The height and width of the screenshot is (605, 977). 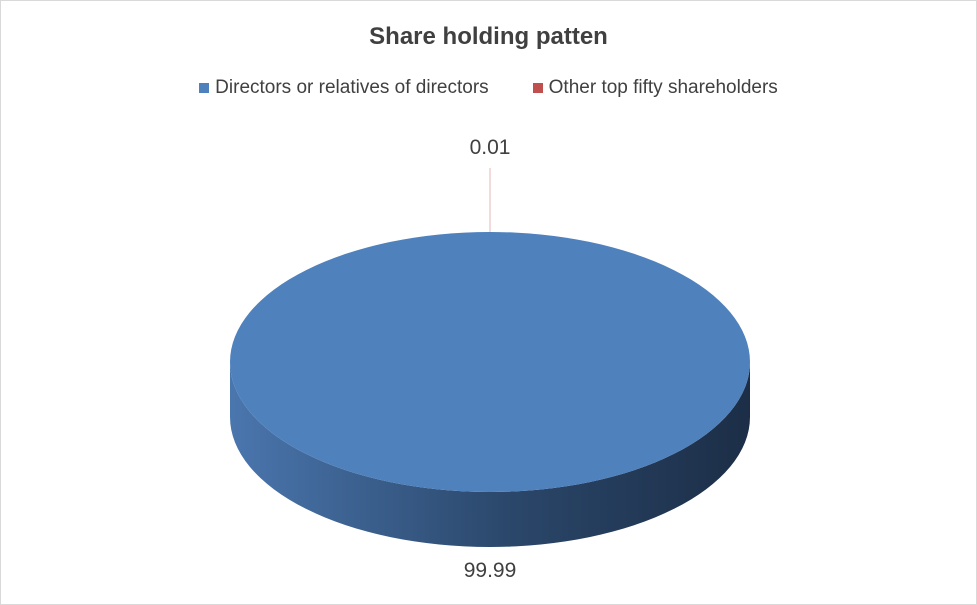 I want to click on data-label-other: 0.01, so click(x=490, y=147).